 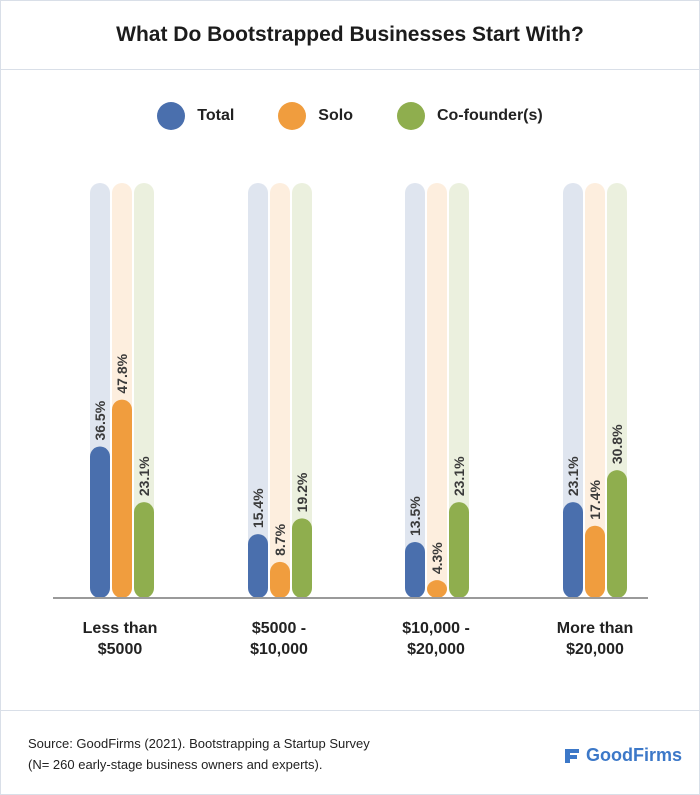 I want to click on goodfirms-logo: GoodFirms, so click(x=622, y=755).